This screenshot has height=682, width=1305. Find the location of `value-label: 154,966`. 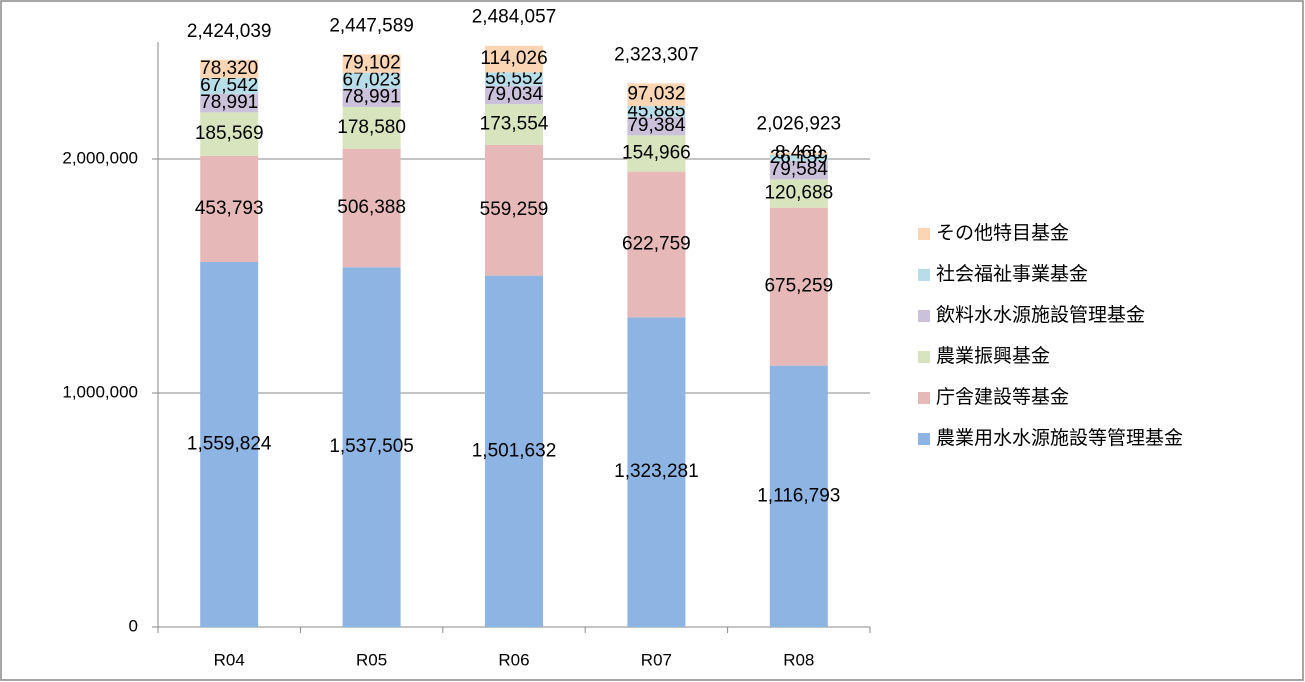

value-label: 154,966 is located at coordinates (656, 153).